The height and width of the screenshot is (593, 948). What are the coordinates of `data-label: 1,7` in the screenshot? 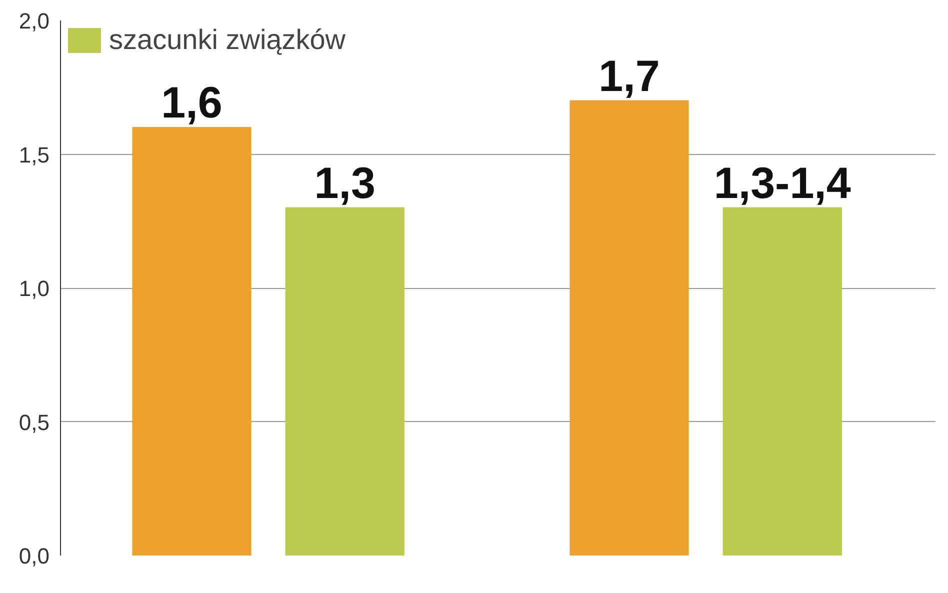 It's located at (629, 76).